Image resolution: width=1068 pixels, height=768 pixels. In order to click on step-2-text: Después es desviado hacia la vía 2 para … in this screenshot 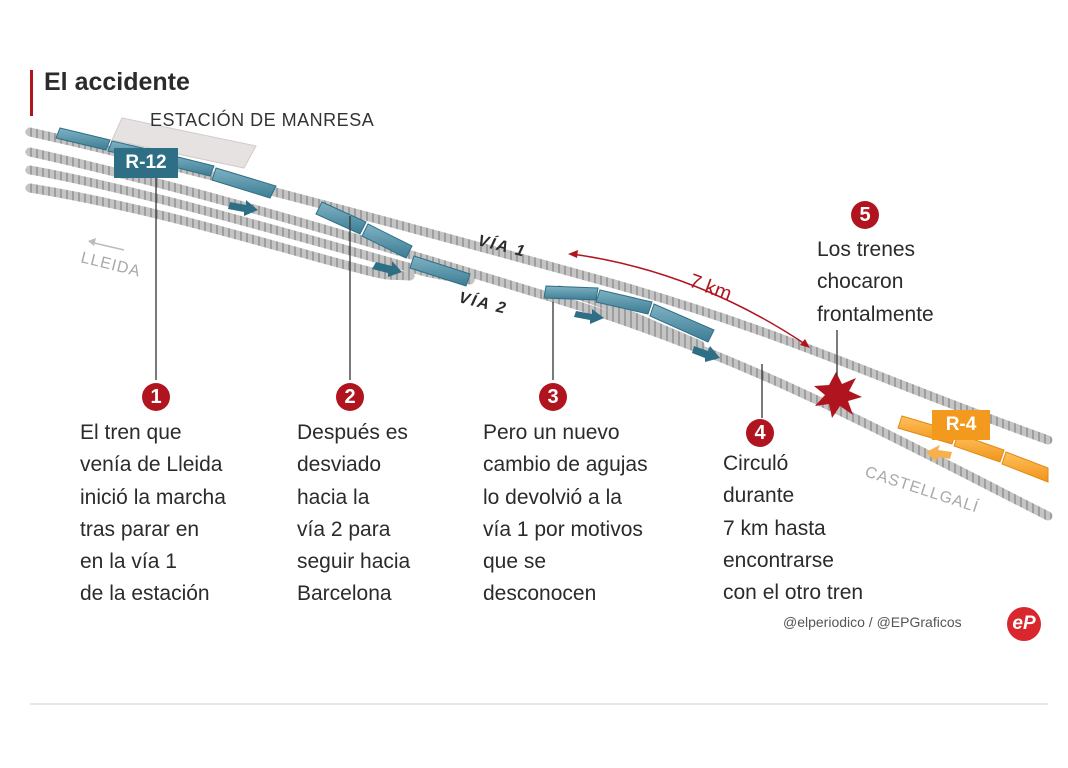, I will do `click(354, 513)`.